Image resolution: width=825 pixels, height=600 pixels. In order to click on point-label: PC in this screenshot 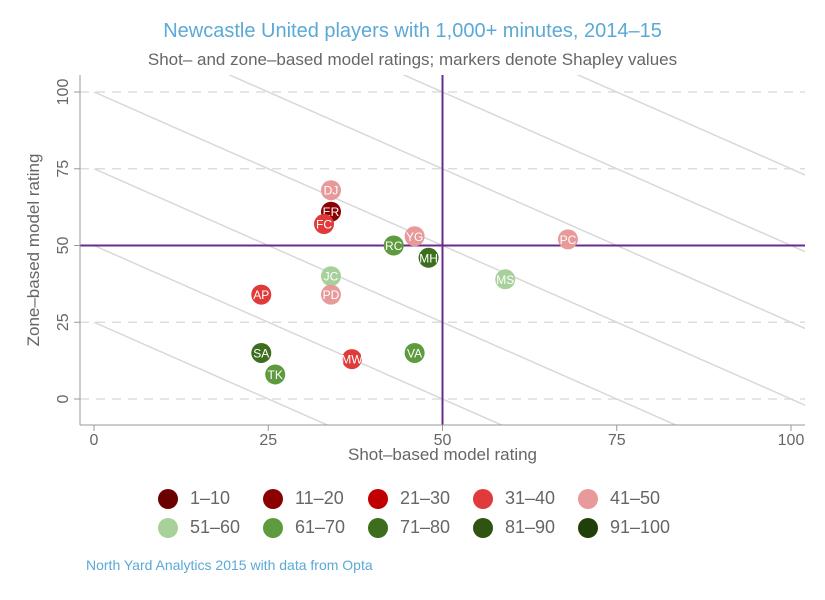, I will do `click(568, 240)`.